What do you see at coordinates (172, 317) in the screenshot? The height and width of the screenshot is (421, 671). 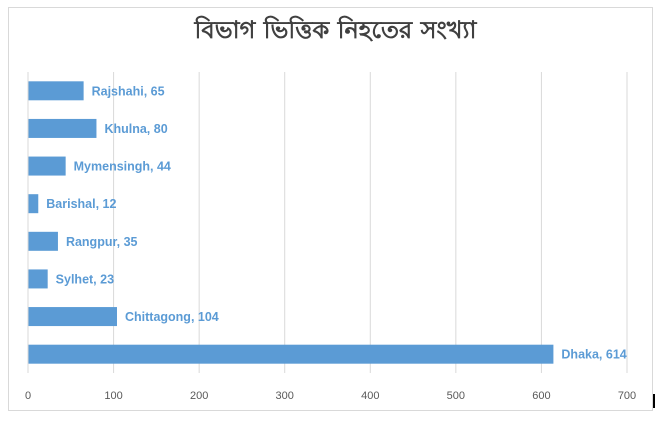 I see `data-label-chittagong: Chittagong, 104` at bounding box center [172, 317].